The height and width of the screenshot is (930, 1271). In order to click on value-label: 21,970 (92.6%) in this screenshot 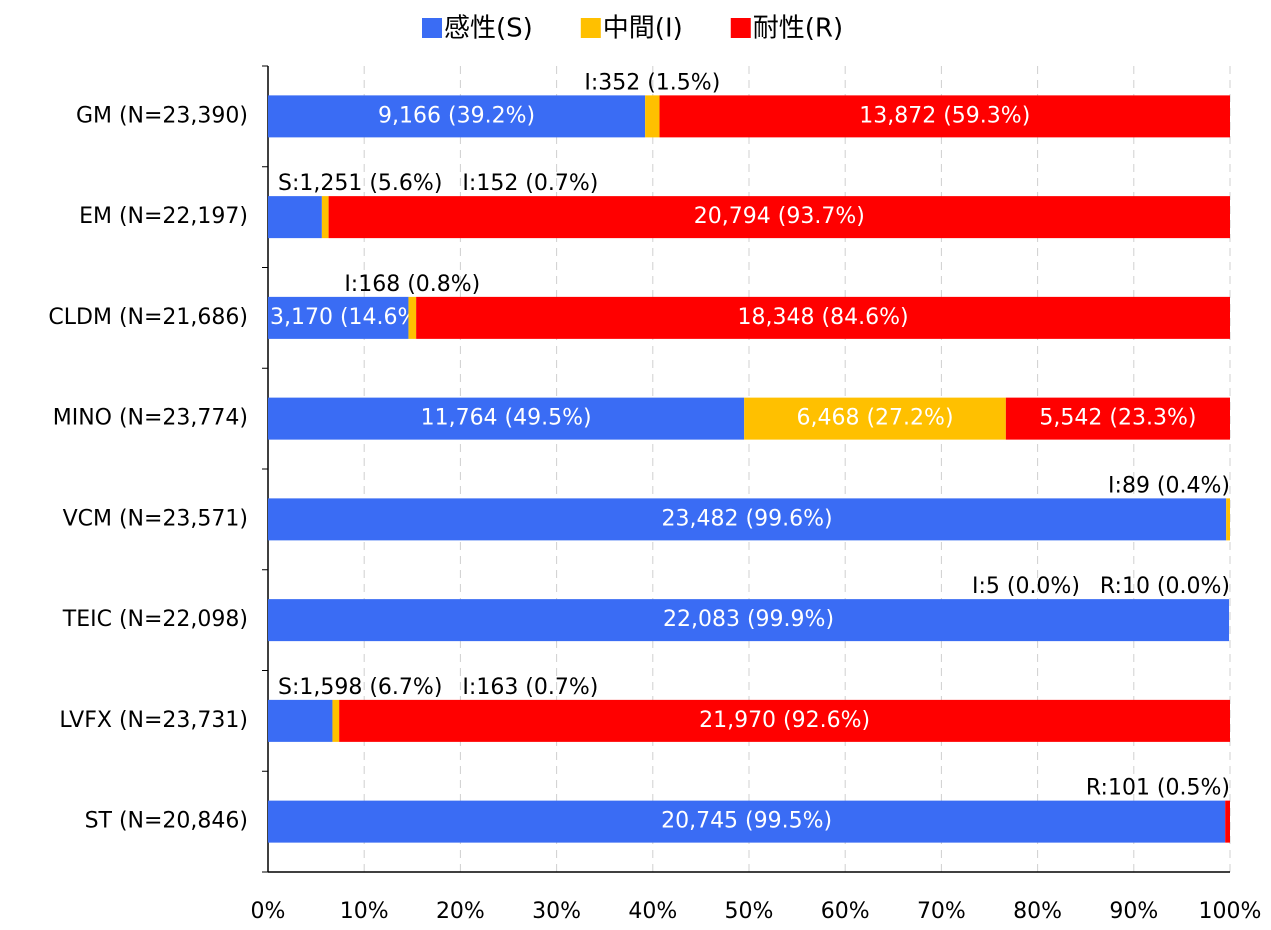, I will do `click(784, 720)`.